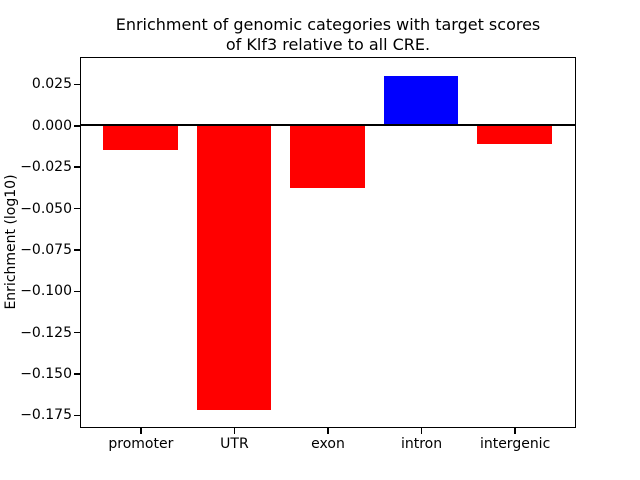 The image size is (640, 480). What do you see at coordinates (51, 125) in the screenshot?
I see `y-tick-label: 0.000` at bounding box center [51, 125].